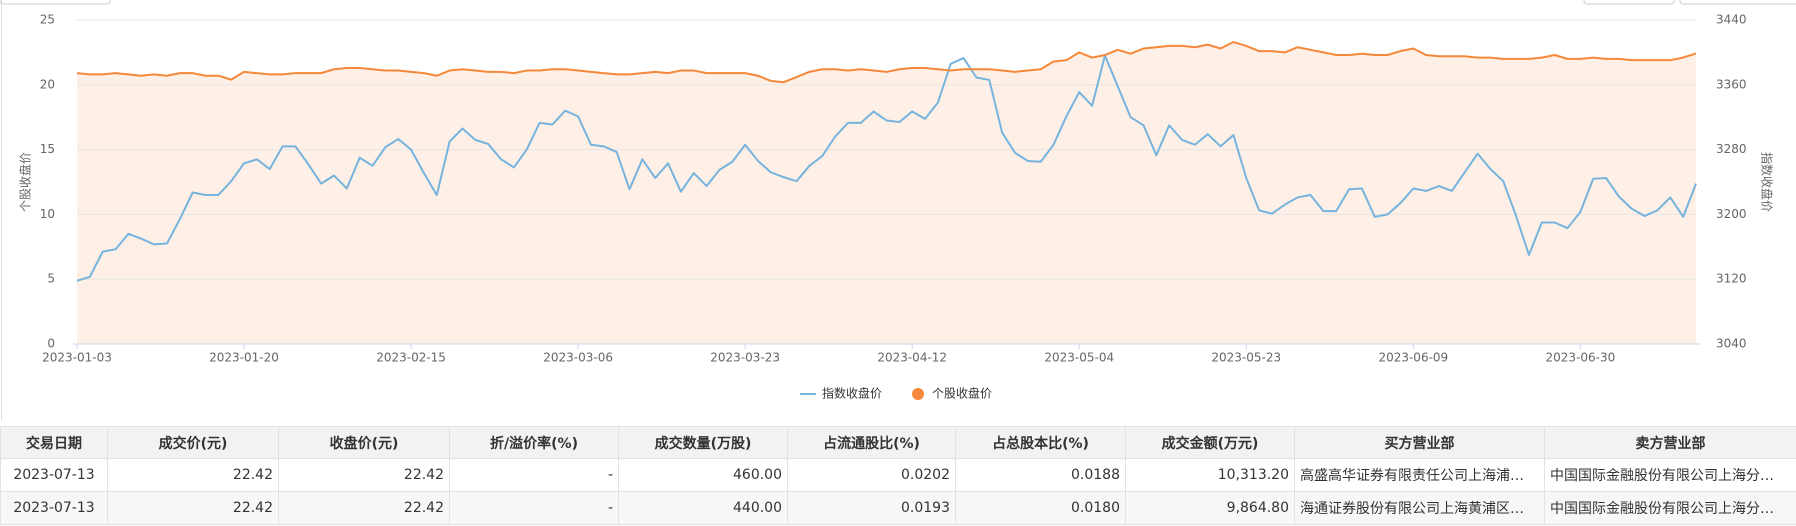 This screenshot has height=526, width=1796. What do you see at coordinates (1767, 182) in the screenshot?
I see `y2-axis-title: 指数收盘价` at bounding box center [1767, 182].